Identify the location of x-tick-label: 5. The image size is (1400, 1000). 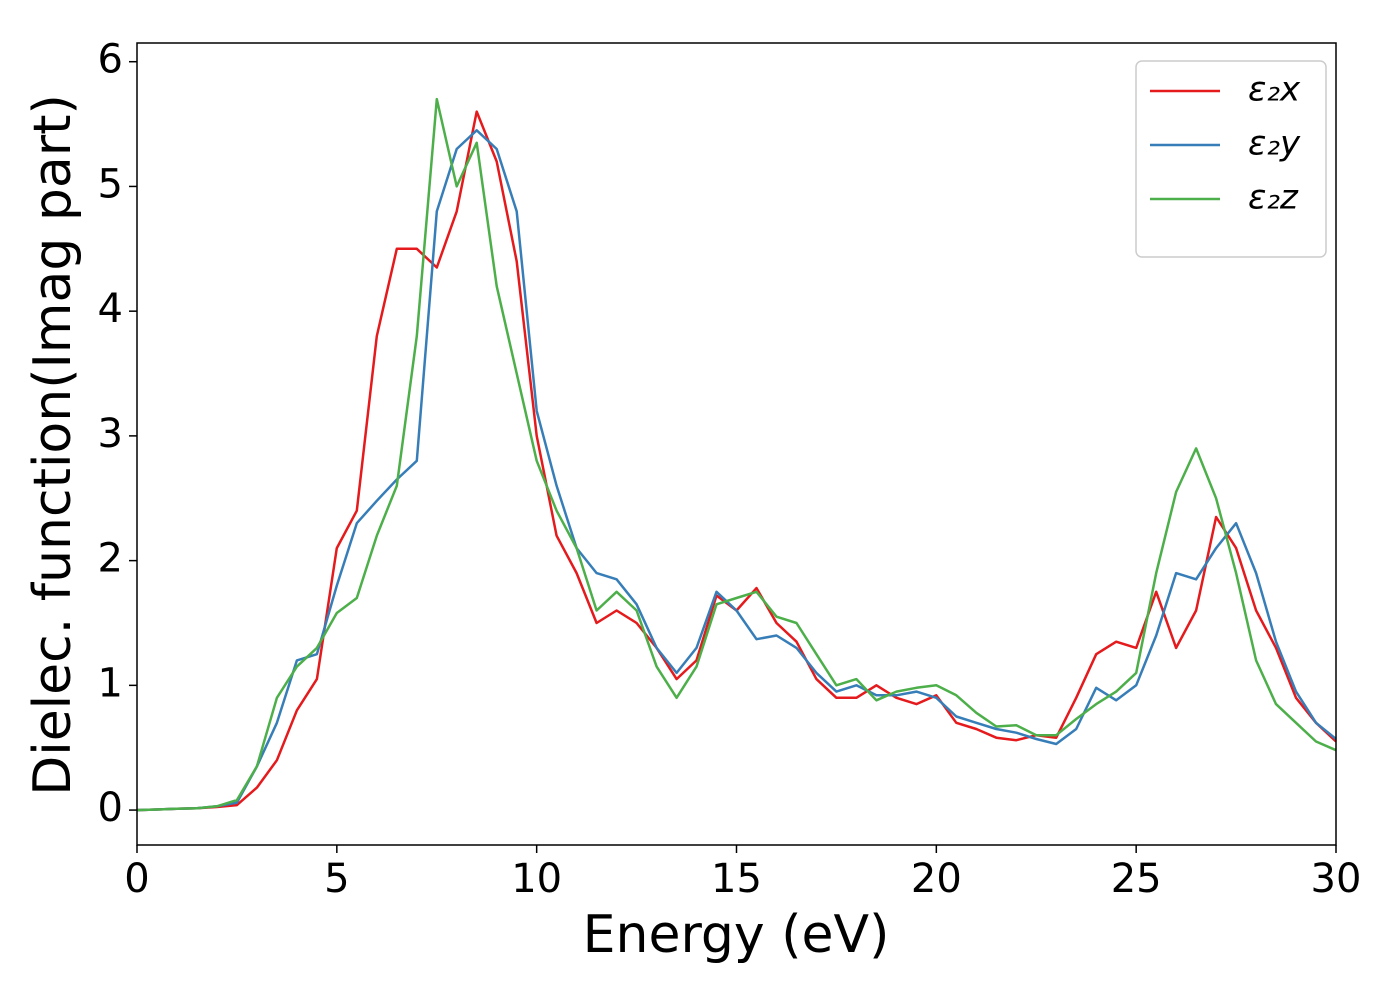
(336, 879).